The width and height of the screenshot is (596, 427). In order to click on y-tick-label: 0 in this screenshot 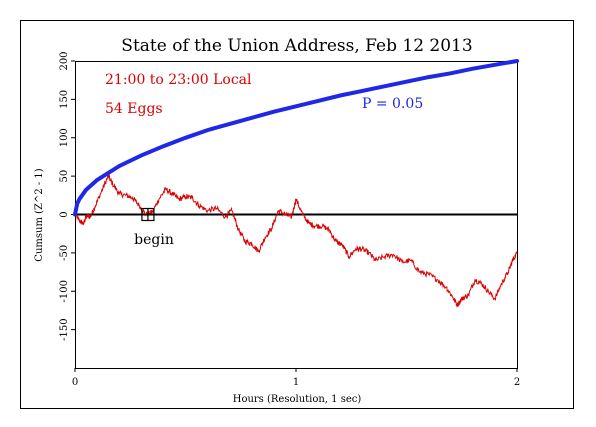, I will do `click(64, 214)`.